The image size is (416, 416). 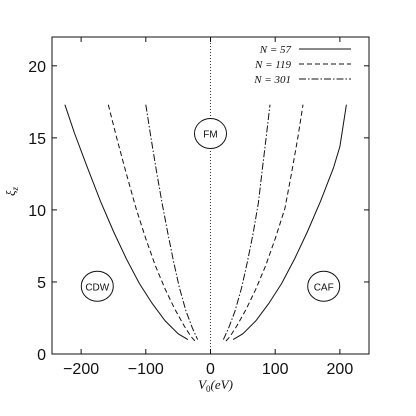 I want to click on series-3-left-curve, so click(x=172, y=222).